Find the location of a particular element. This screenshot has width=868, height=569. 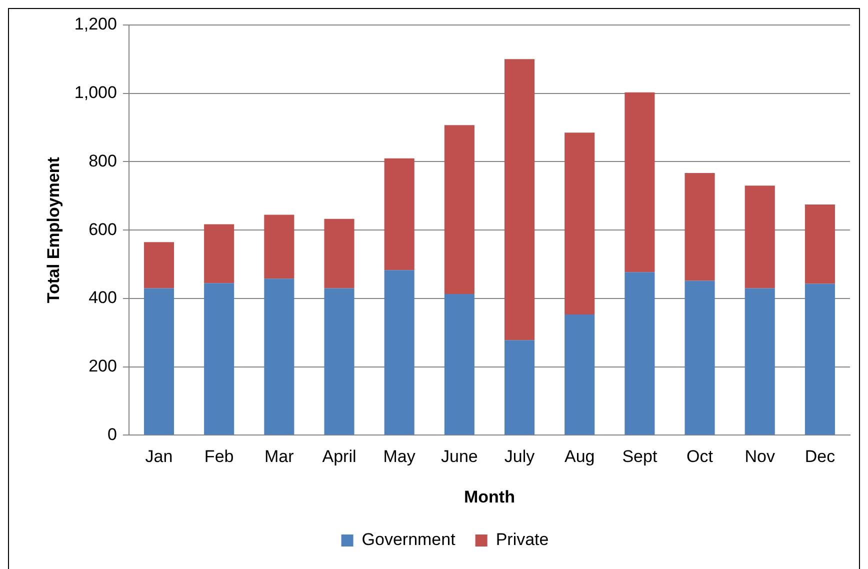

y-axis-title: Total Employment is located at coordinates (53, 230).